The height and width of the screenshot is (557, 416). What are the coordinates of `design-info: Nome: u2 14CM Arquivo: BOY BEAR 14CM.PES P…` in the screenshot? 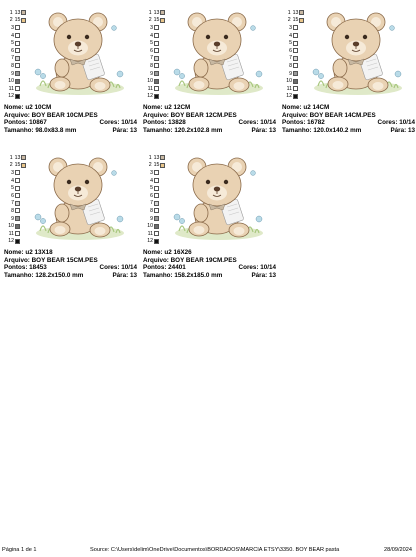 It's located at (348, 119).